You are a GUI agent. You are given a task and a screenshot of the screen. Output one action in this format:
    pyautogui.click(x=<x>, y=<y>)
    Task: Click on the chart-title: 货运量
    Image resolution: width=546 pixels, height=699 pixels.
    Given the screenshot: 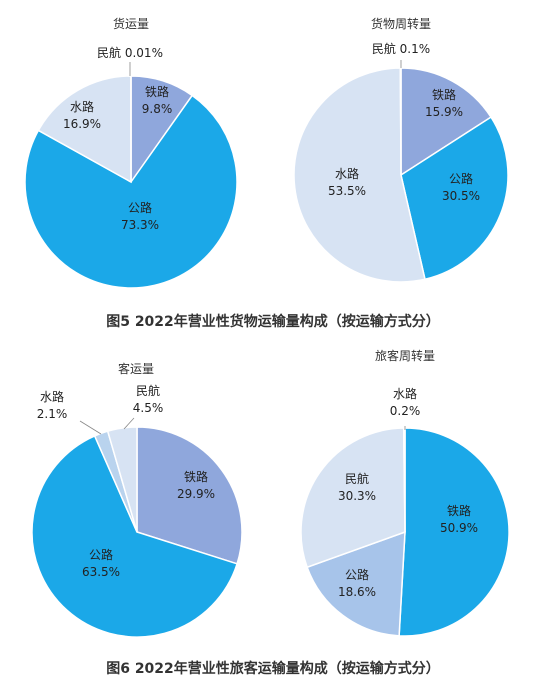 What is the action you would take?
    pyautogui.click(x=131, y=23)
    